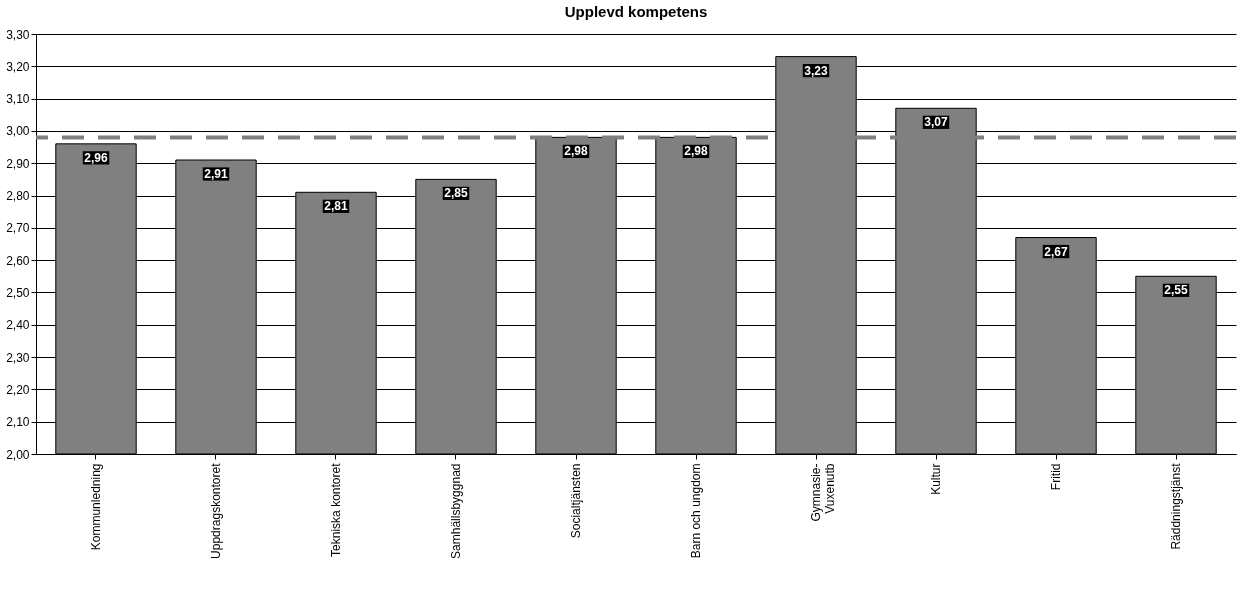 The height and width of the screenshot is (613, 1251). I want to click on y-tick-label: 2,90, so click(18, 163).